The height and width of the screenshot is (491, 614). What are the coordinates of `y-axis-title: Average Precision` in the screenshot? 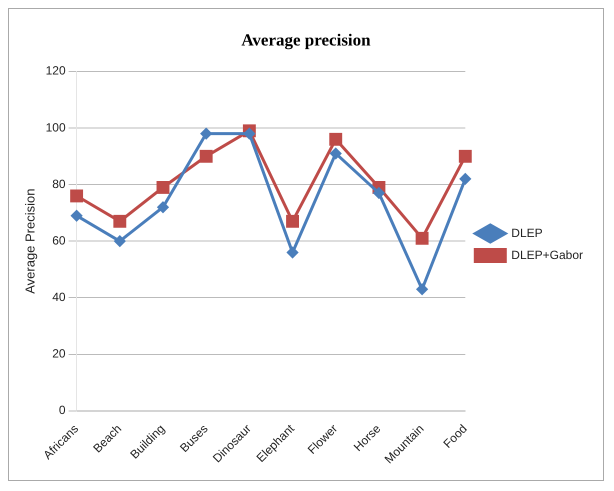 It's located at (30, 241).